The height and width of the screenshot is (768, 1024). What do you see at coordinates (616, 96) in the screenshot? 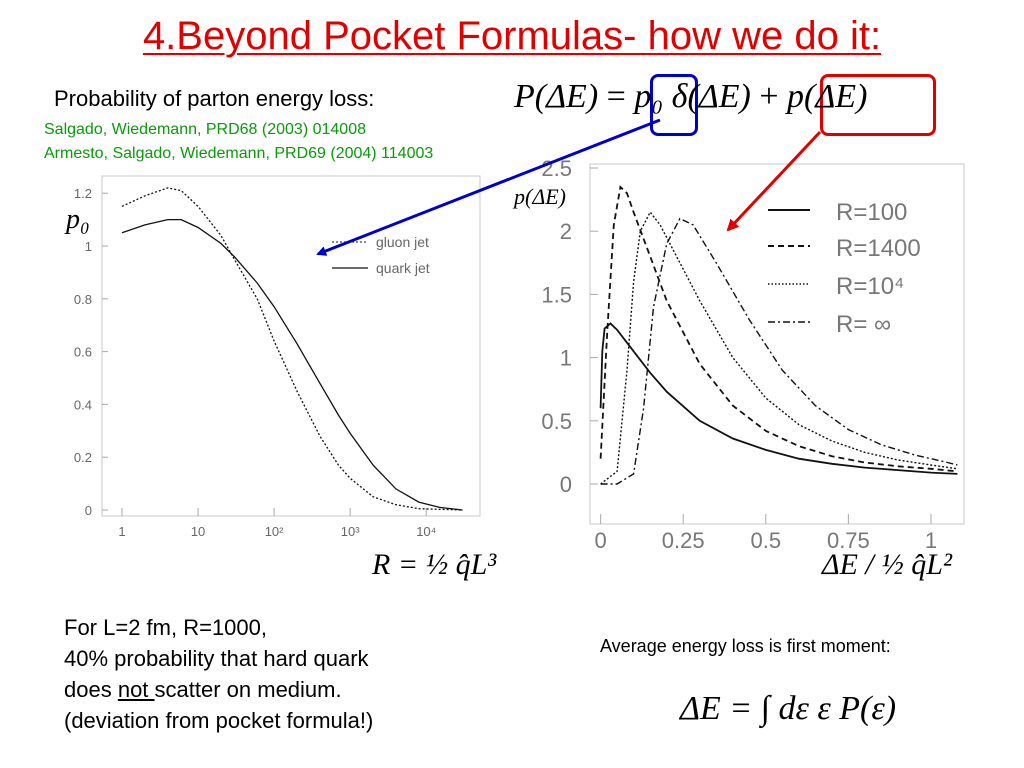
I see `eq-equals: =` at bounding box center [616, 96].